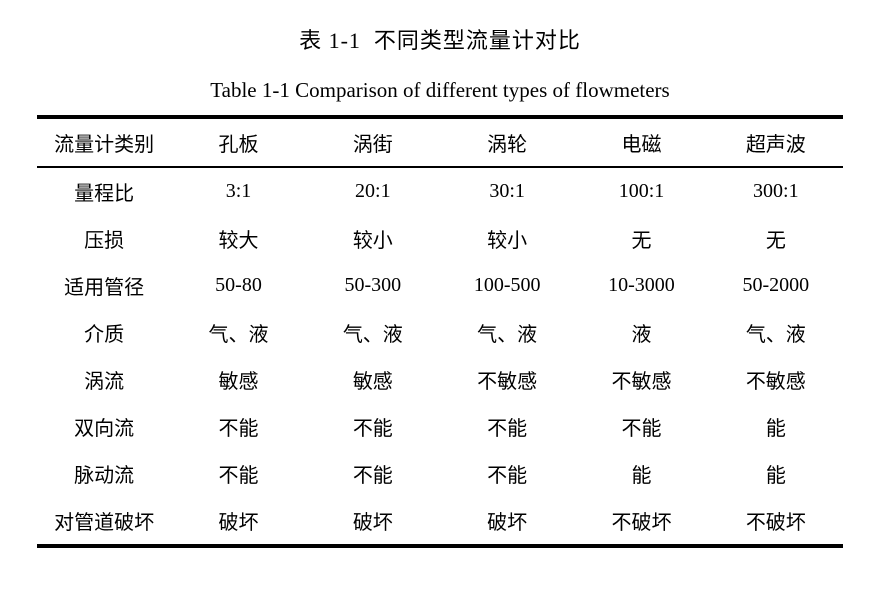 The image size is (880, 608). What do you see at coordinates (641, 285) in the screenshot?
I see `table-cell: 10-3000` at bounding box center [641, 285].